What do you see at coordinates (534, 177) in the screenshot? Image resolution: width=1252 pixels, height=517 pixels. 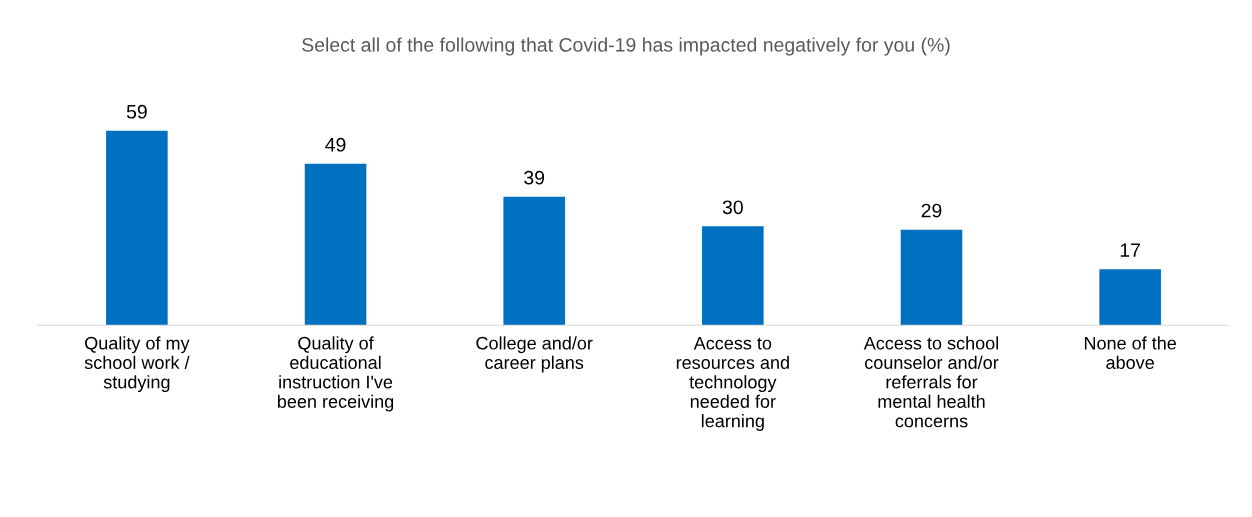 I see `data-label: 39` at bounding box center [534, 177].